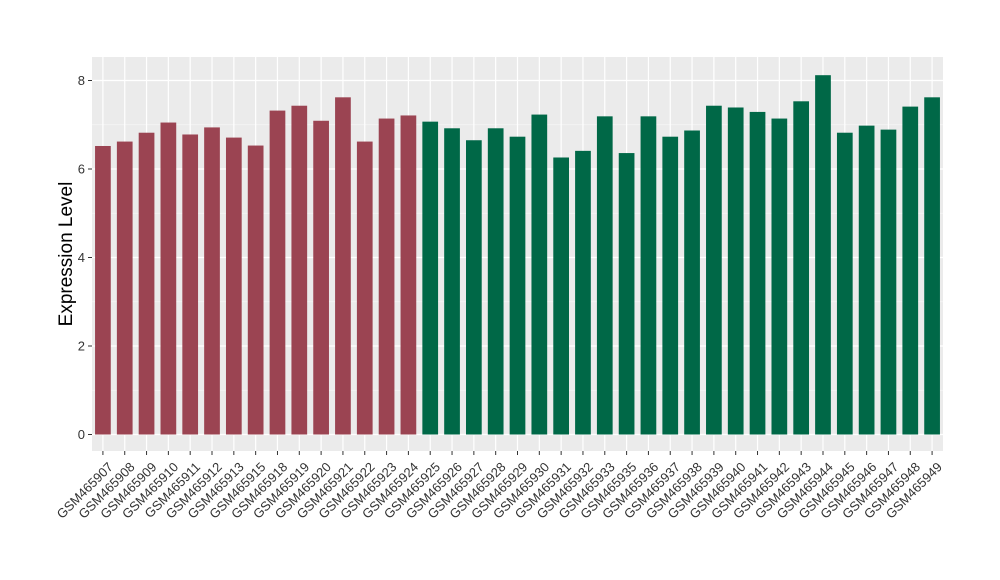  I want to click on bar-GSM465909, so click(146, 283).